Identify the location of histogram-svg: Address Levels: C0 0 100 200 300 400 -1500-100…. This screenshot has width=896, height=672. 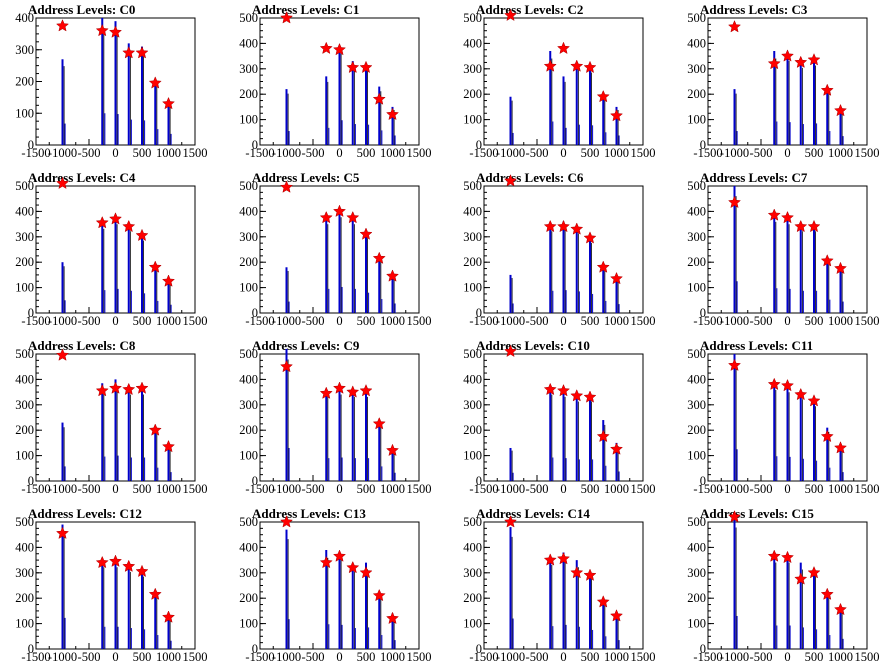
(111, 81).